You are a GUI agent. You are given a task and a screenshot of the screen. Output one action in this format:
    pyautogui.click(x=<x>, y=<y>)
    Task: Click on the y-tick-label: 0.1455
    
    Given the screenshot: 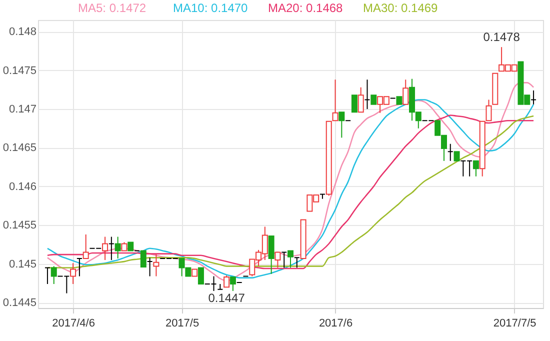 What is the action you would take?
    pyautogui.click(x=19, y=226)
    